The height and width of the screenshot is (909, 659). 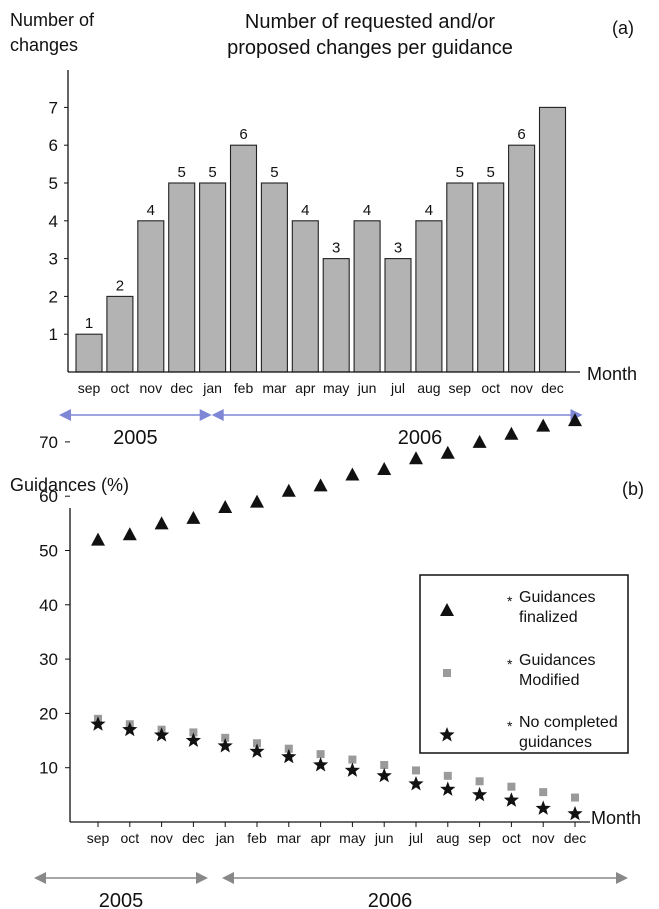 What do you see at coordinates (120, 285) in the screenshot?
I see `bar-data-label: 2` at bounding box center [120, 285].